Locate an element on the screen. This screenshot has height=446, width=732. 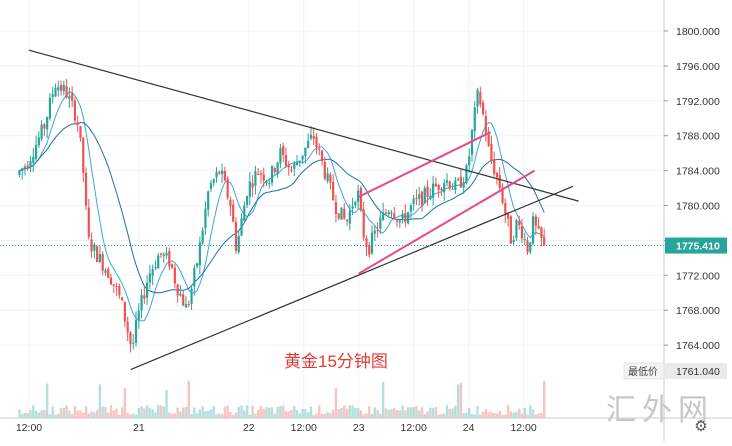
channel-lower is located at coordinates (447, 222).